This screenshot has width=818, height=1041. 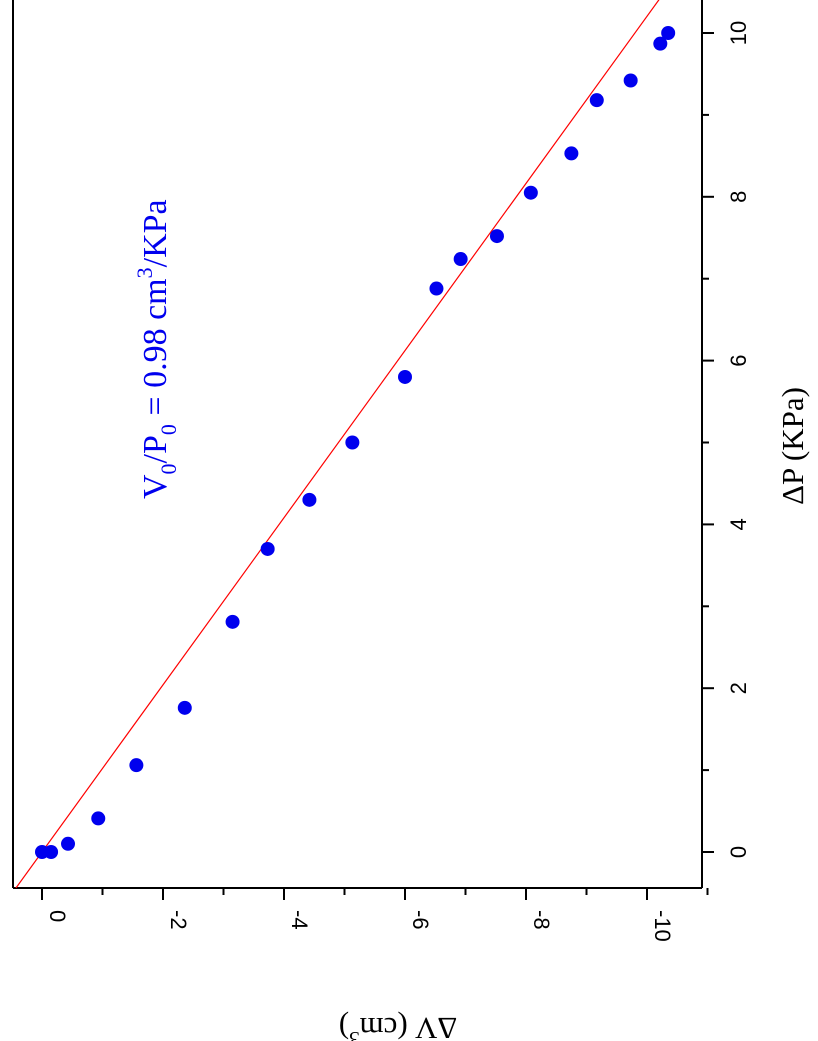 I want to click on y-tick-label: 8, so click(x=738, y=197).